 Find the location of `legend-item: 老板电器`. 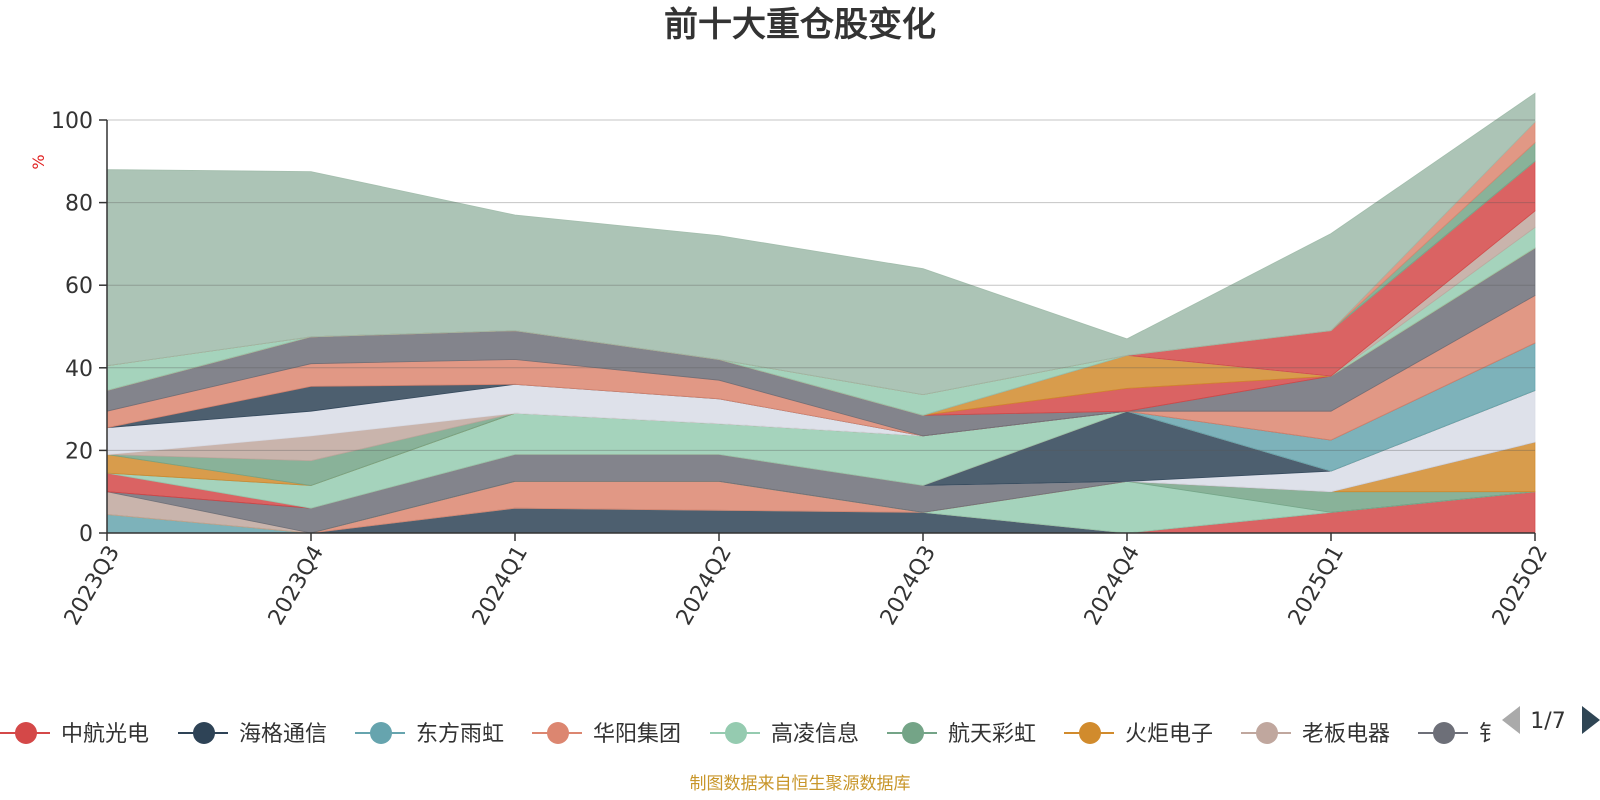

legend-item: 老板电器 is located at coordinates (1315, 734).